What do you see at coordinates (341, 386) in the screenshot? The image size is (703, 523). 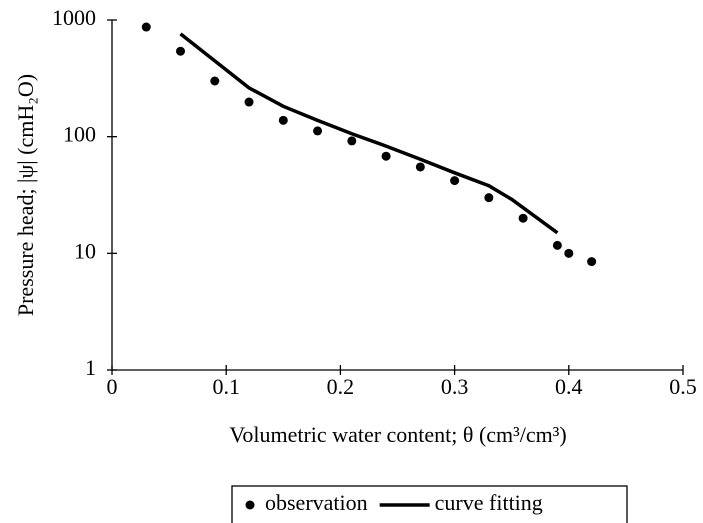 I see `x-tick-label: 0.2` at bounding box center [341, 386].